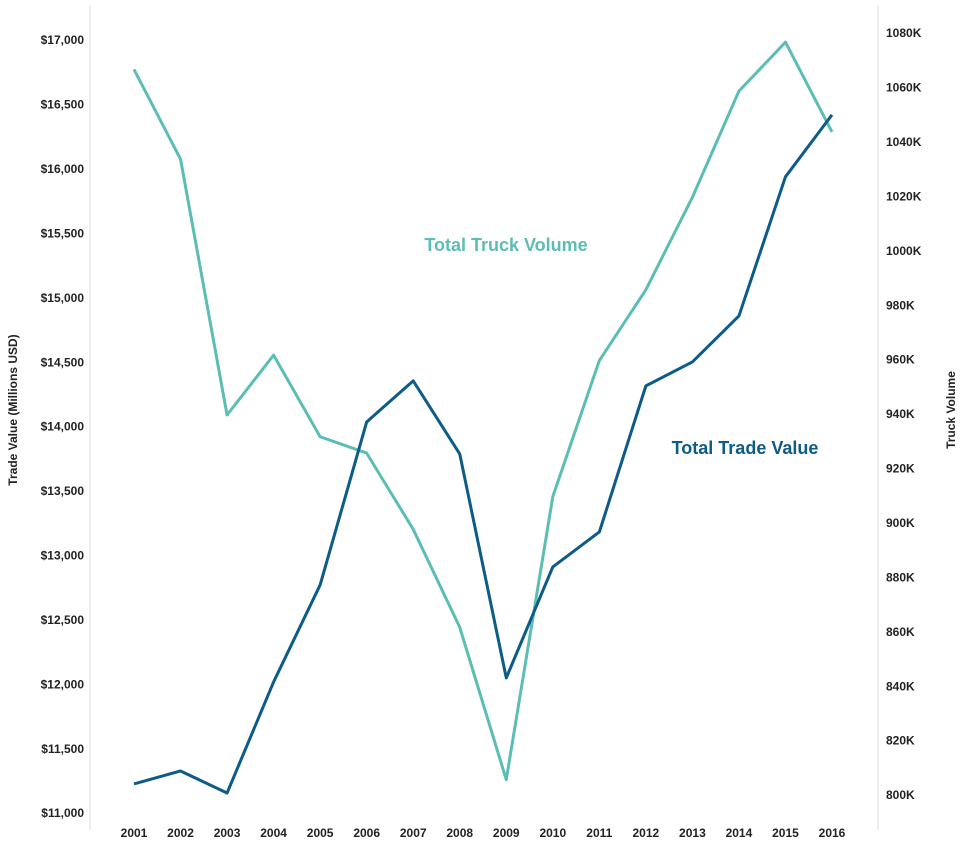 The width and height of the screenshot is (965, 847). What do you see at coordinates (63, 298) in the screenshot?
I see `y-tick-label: $15,000` at bounding box center [63, 298].